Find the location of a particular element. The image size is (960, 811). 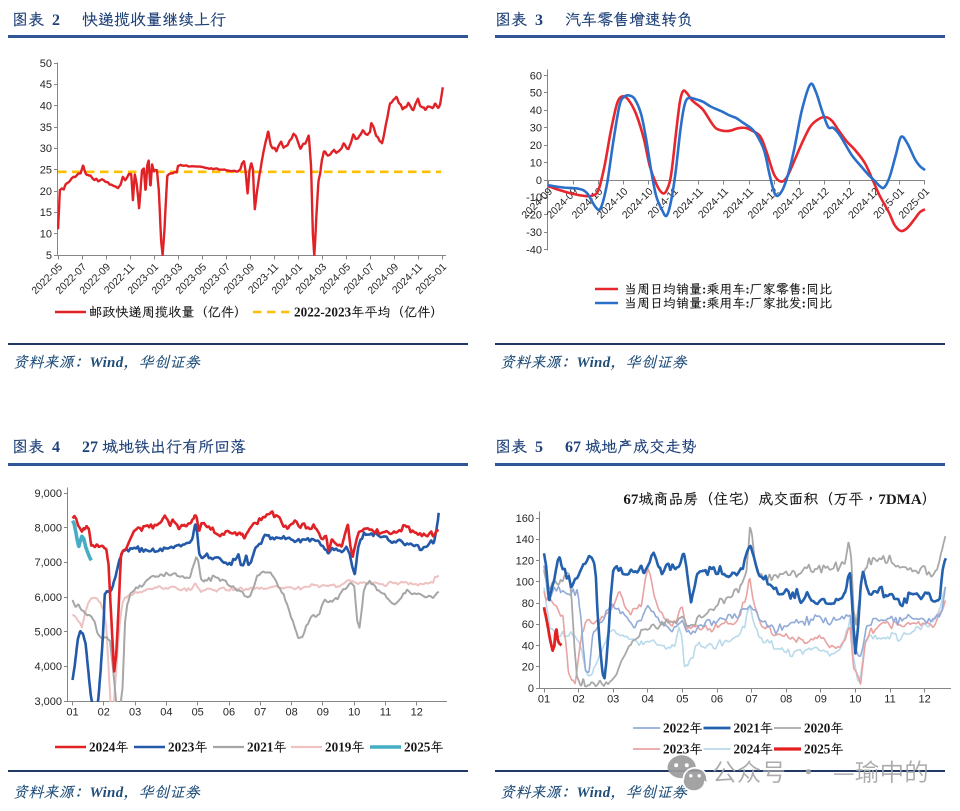

svg-text: 3,000 is located at coordinates (48, 702).